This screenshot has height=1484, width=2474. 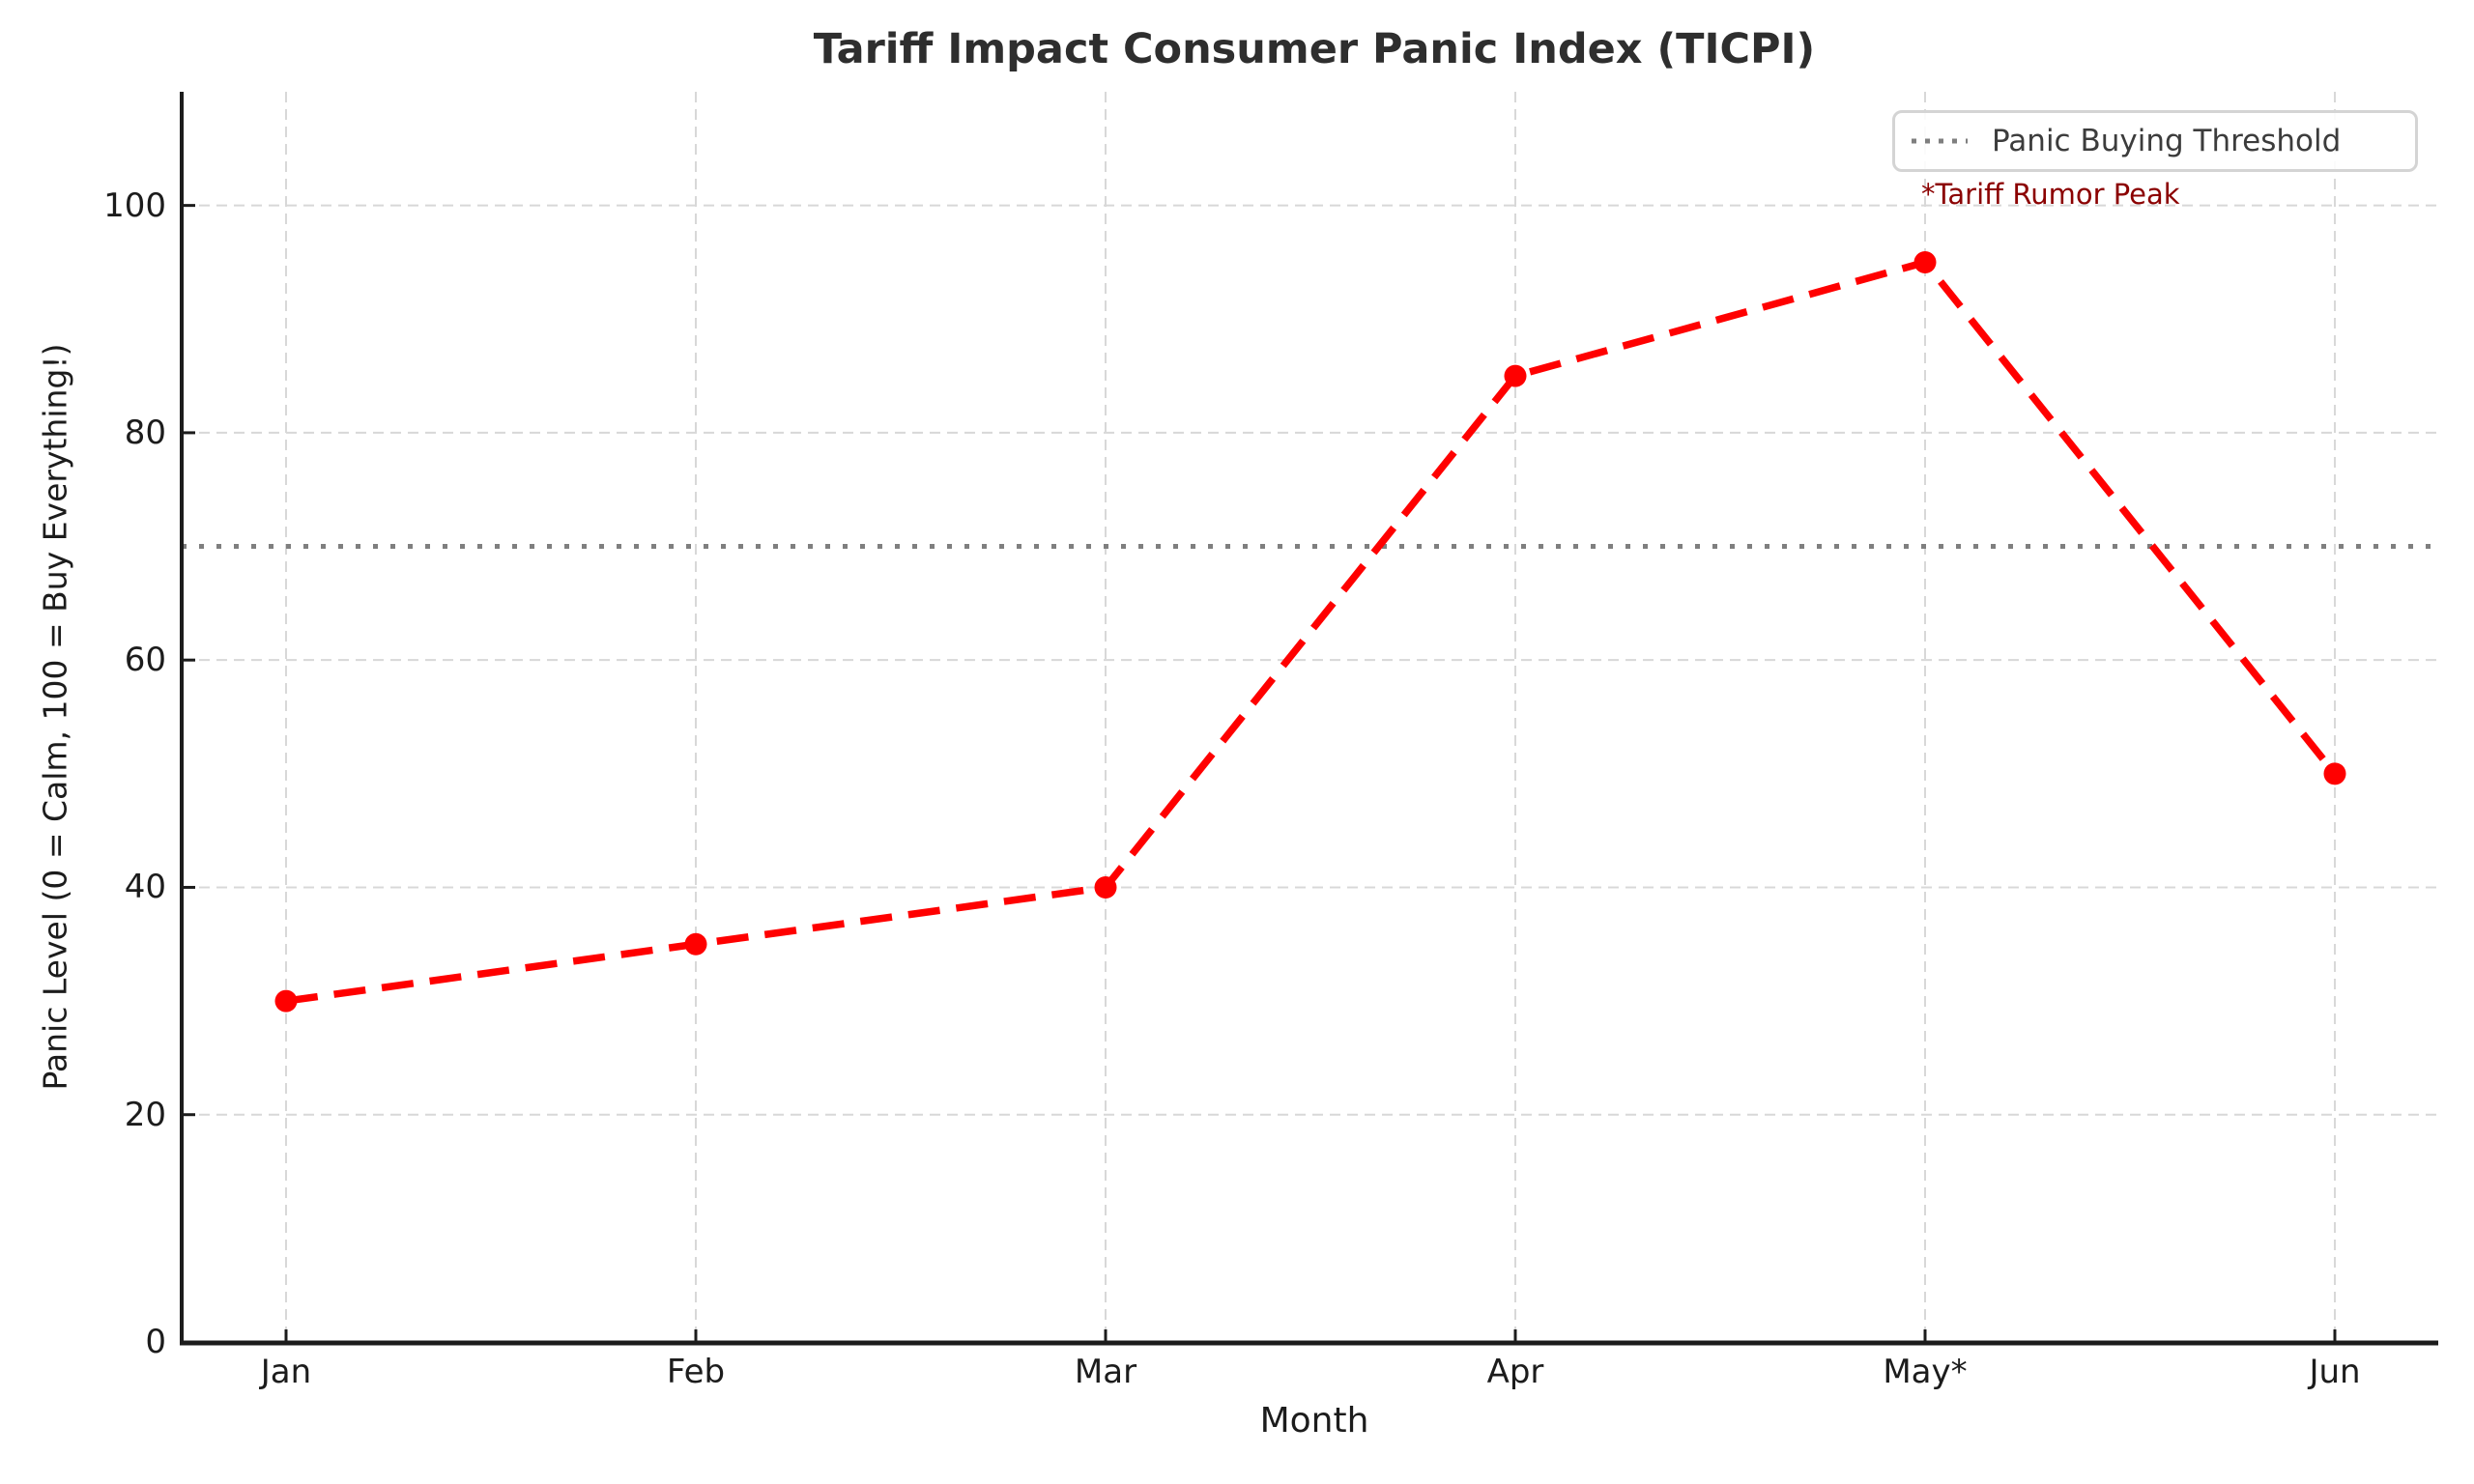 I want to click on legend-threshold-label: Panic Buying Threshold, so click(x=2167, y=141).